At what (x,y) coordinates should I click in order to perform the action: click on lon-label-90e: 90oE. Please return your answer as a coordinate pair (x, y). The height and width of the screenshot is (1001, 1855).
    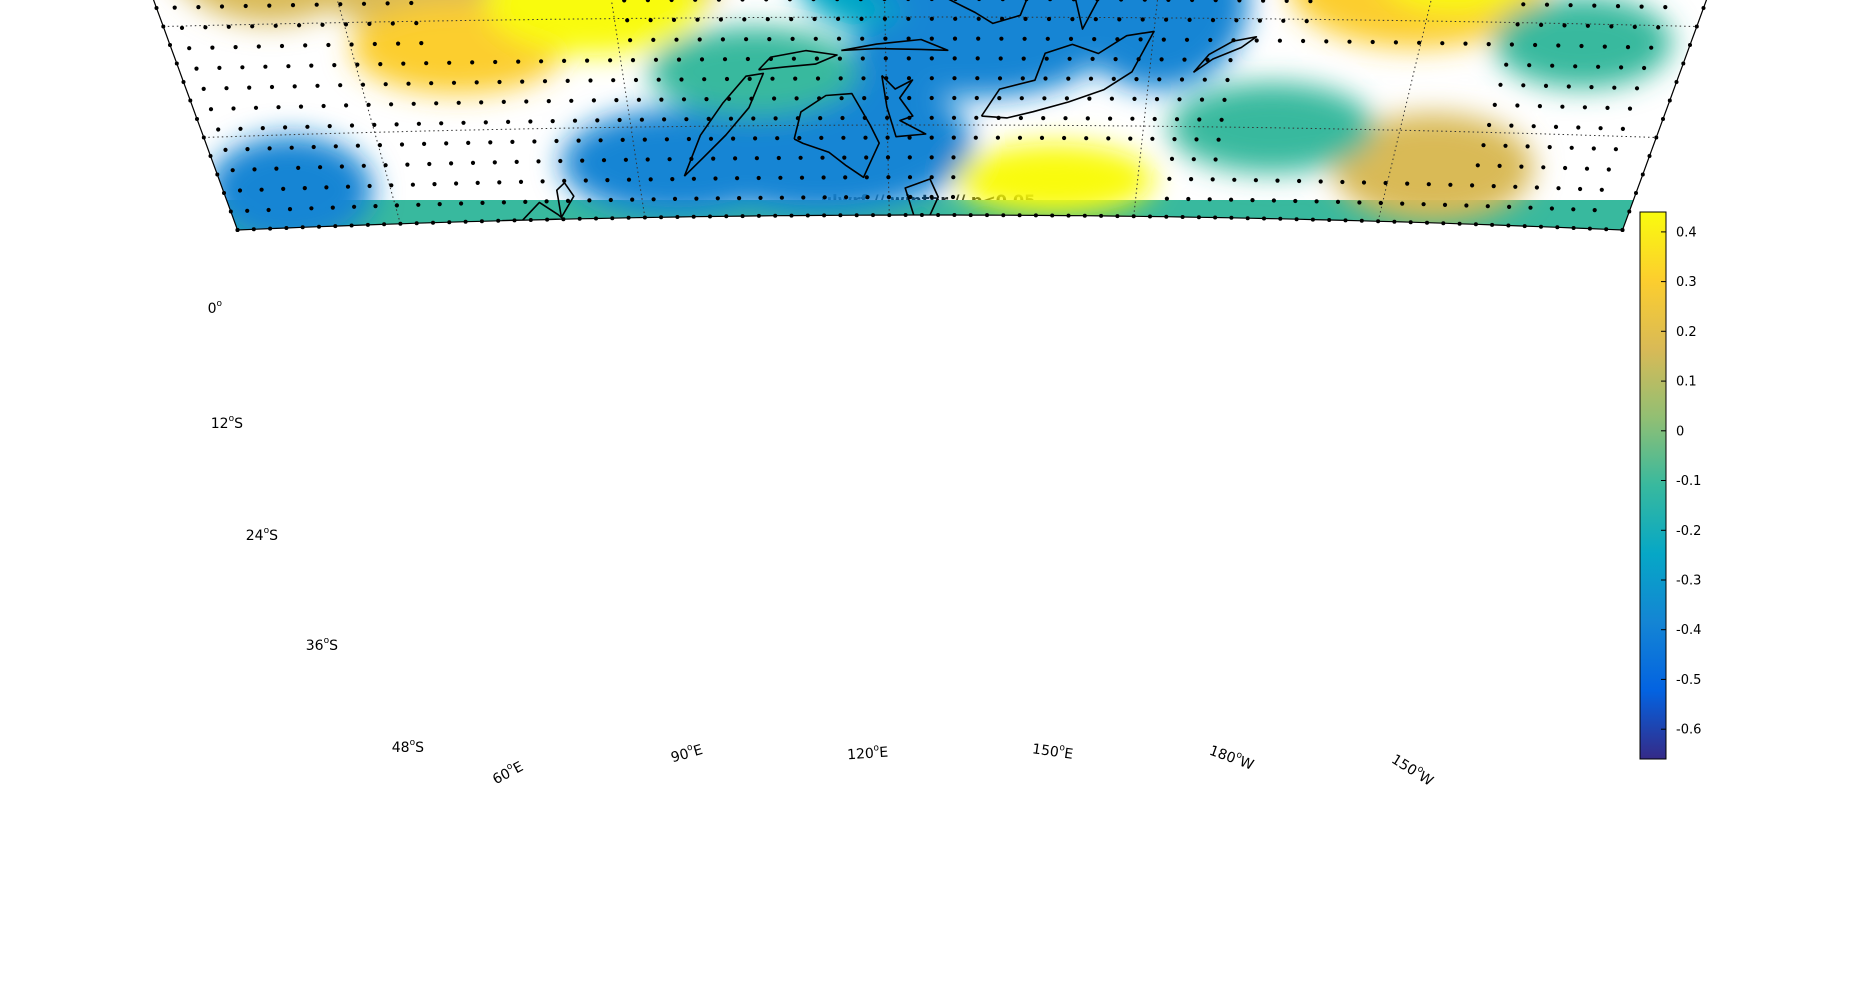
    Looking at the image, I should click on (687, 753).